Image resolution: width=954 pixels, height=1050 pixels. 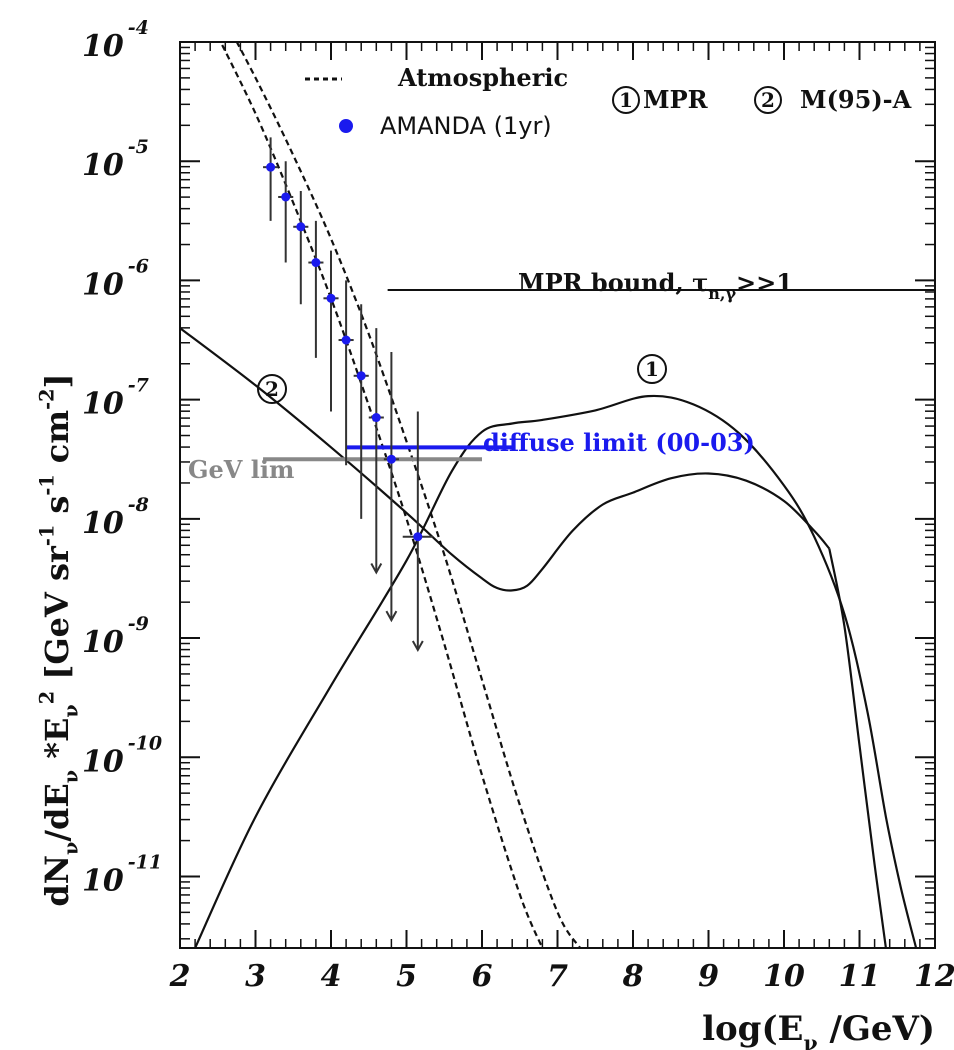 What do you see at coordinates (57, 442) in the screenshot?
I see `label-text: cm` at bounding box center [57, 442].